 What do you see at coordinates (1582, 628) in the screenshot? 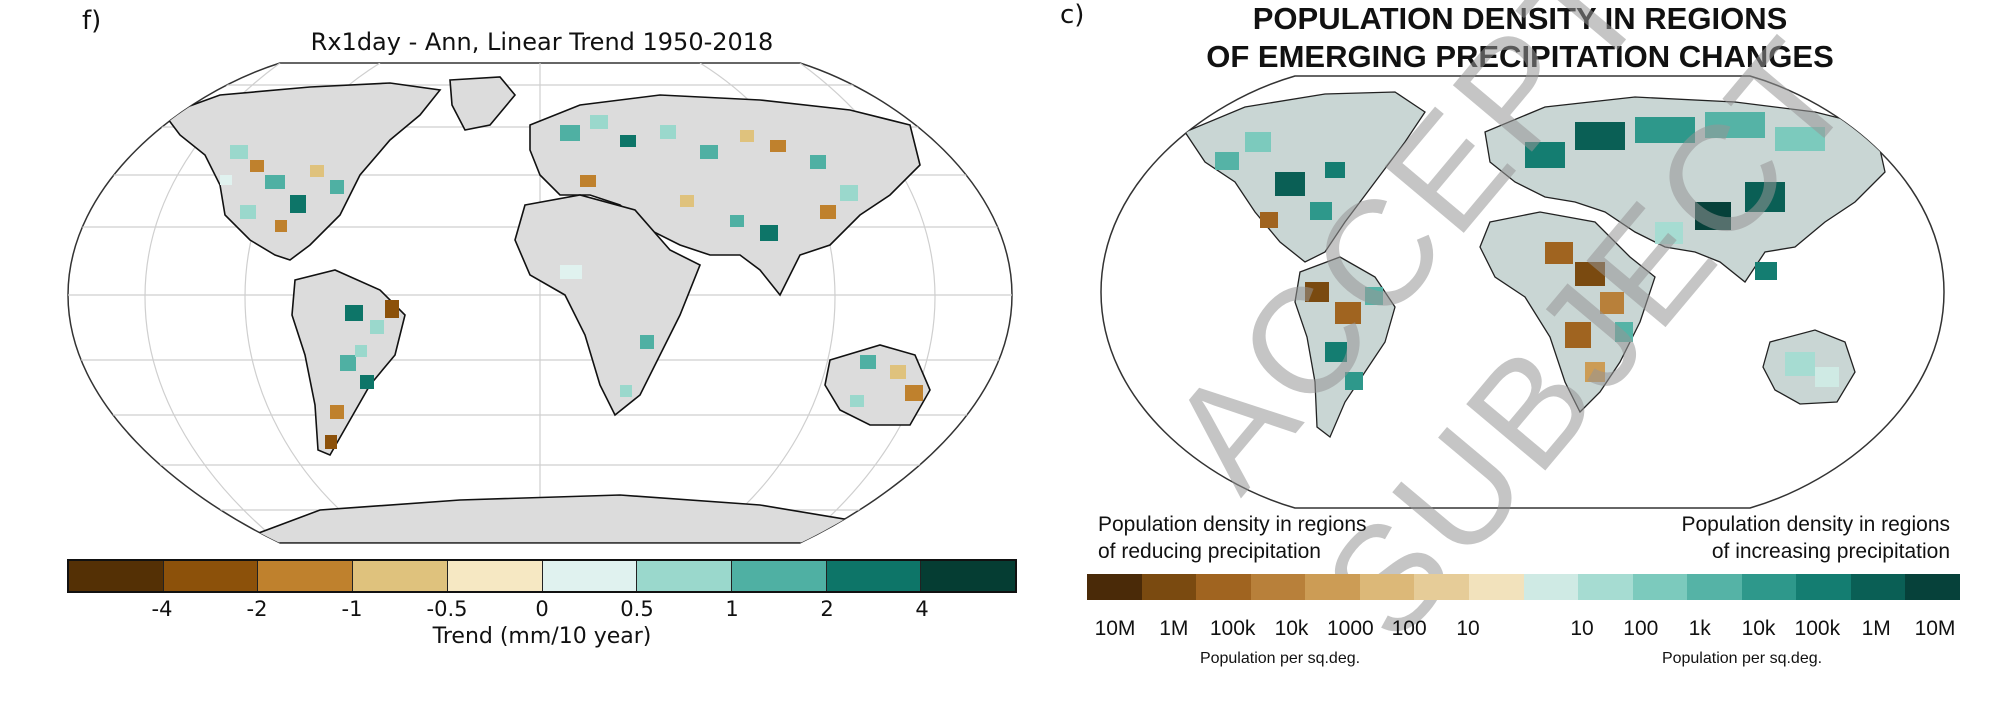
I see `population-tick-right: 10` at bounding box center [1582, 628].